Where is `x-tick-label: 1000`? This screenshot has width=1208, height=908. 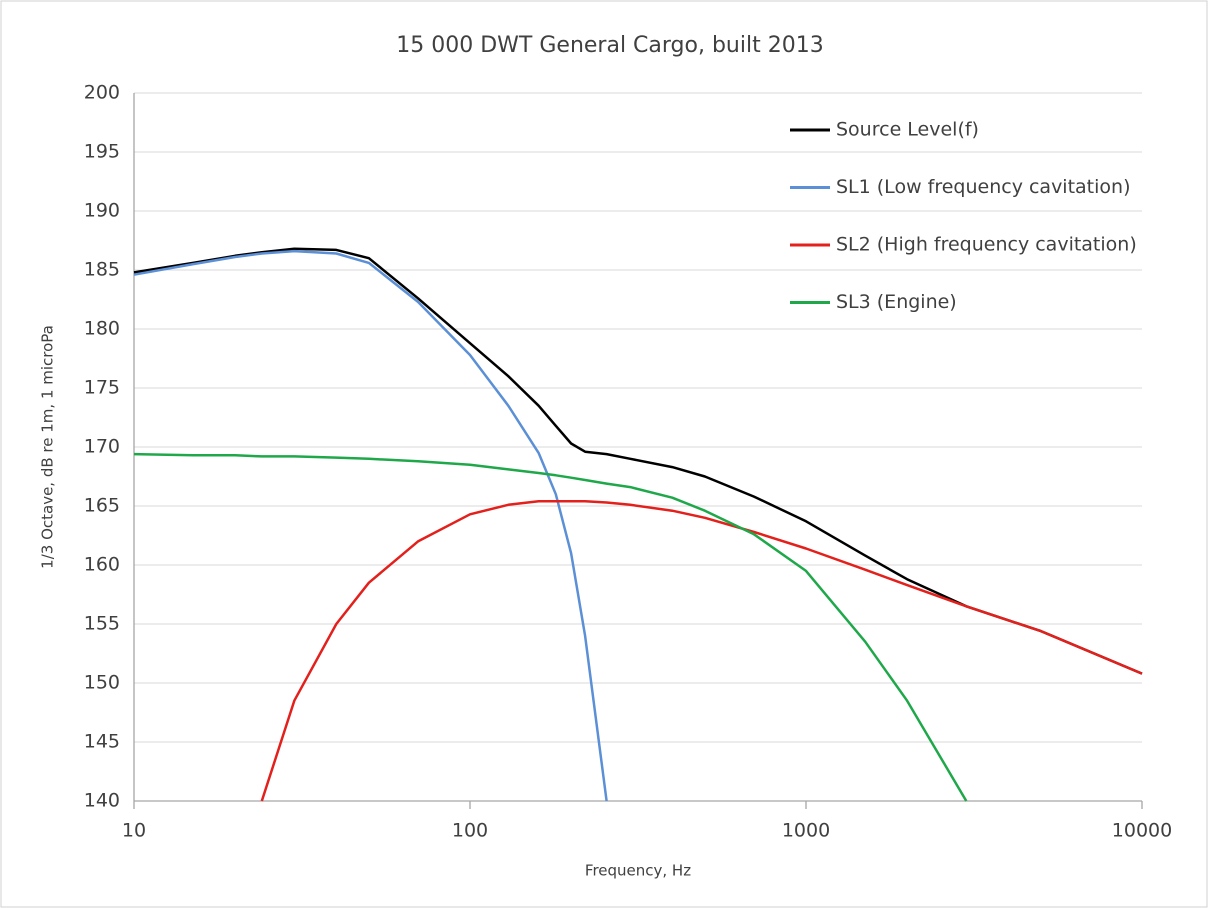 x-tick-label: 1000 is located at coordinates (806, 831).